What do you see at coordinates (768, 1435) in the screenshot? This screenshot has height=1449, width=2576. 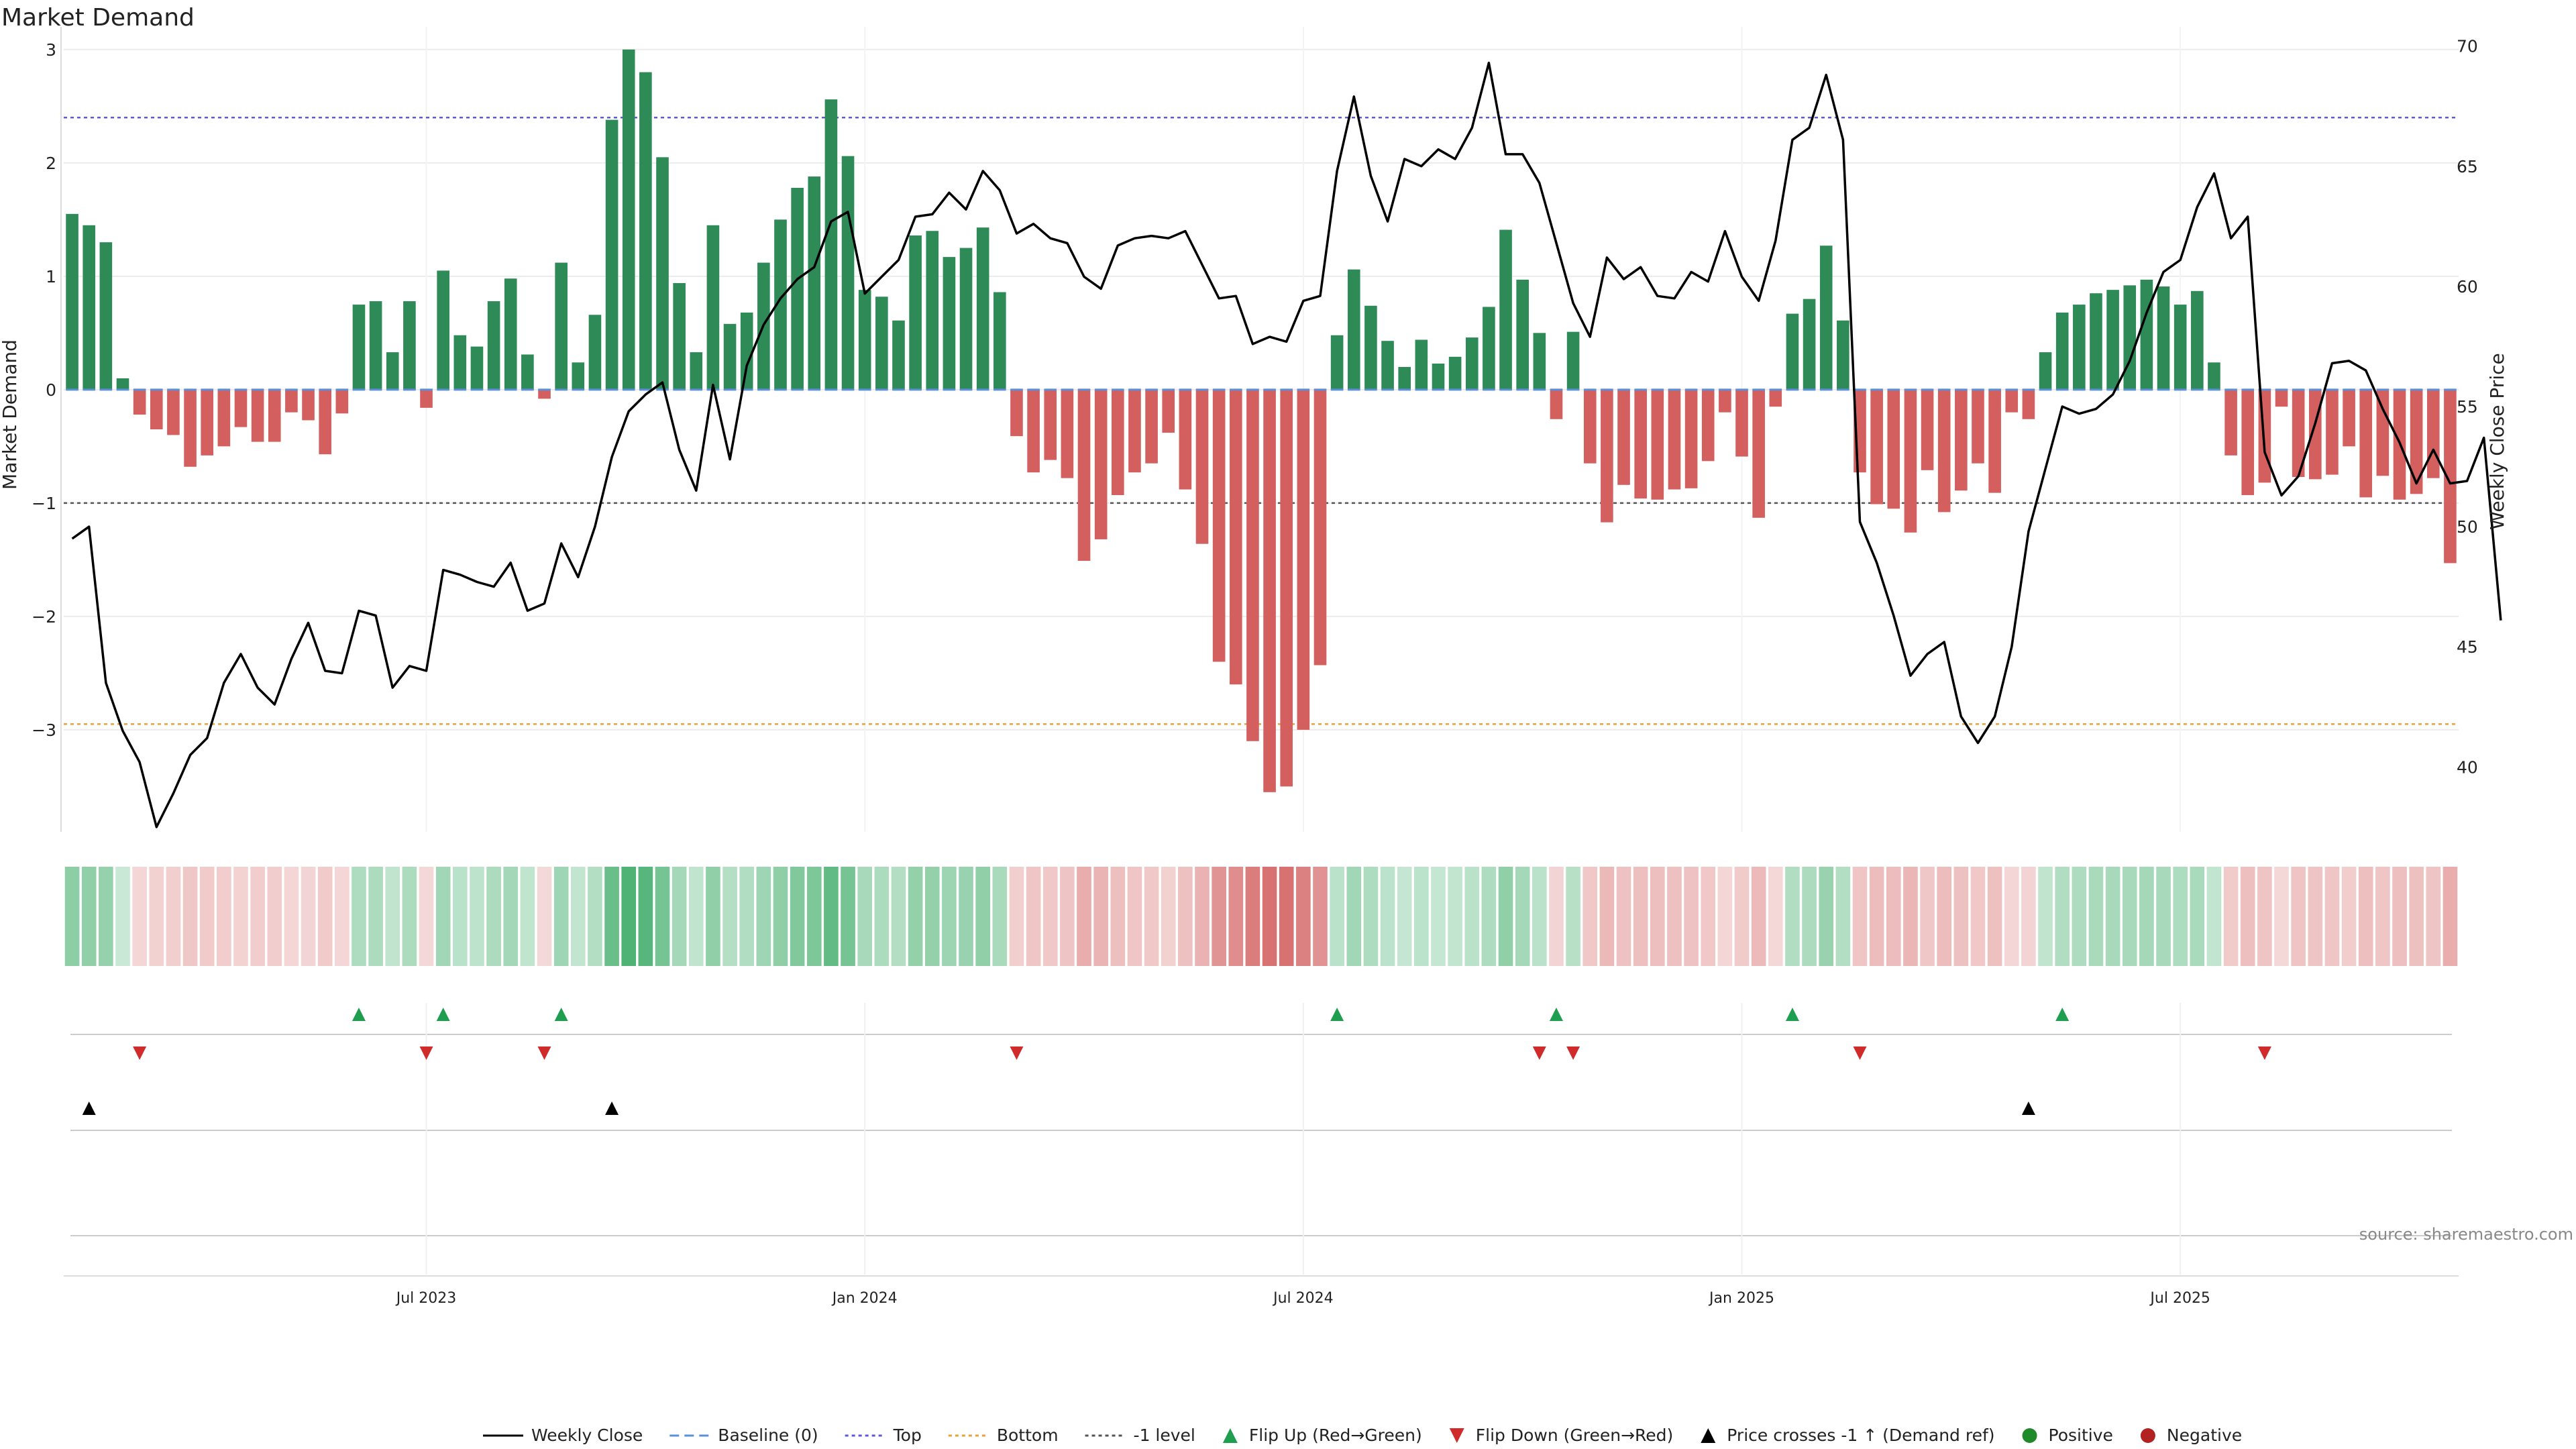 I see `legend-label: Baseline (0)` at bounding box center [768, 1435].